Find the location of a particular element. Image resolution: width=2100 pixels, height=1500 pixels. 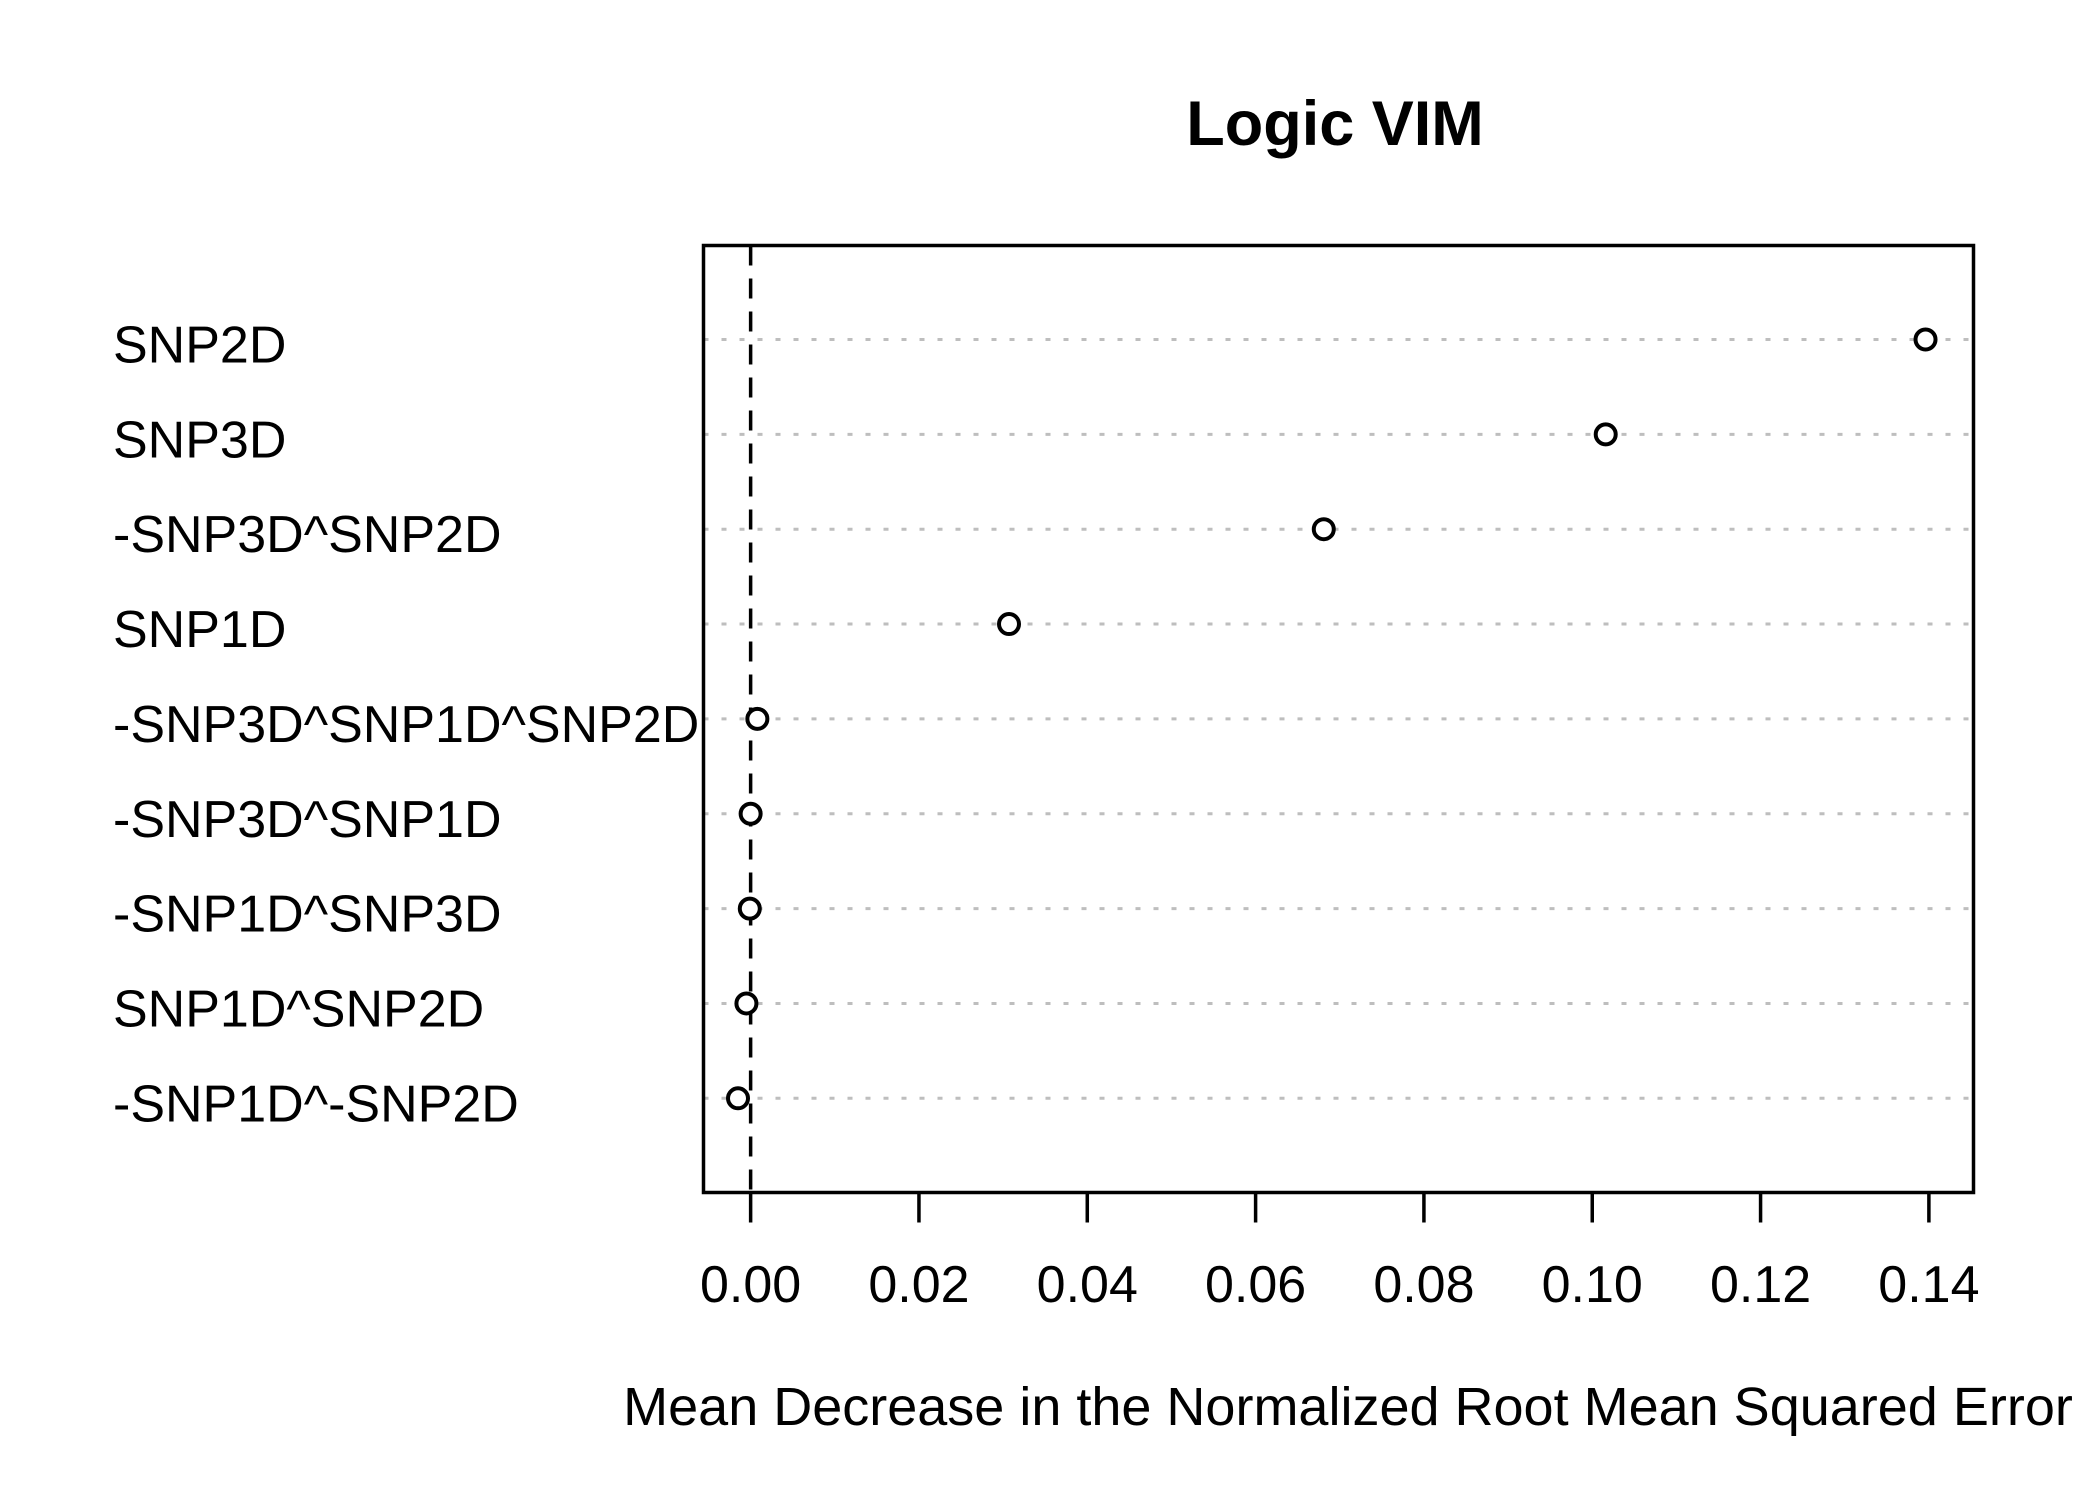

x-tick-label: 0.14 is located at coordinates (1928, 1285).